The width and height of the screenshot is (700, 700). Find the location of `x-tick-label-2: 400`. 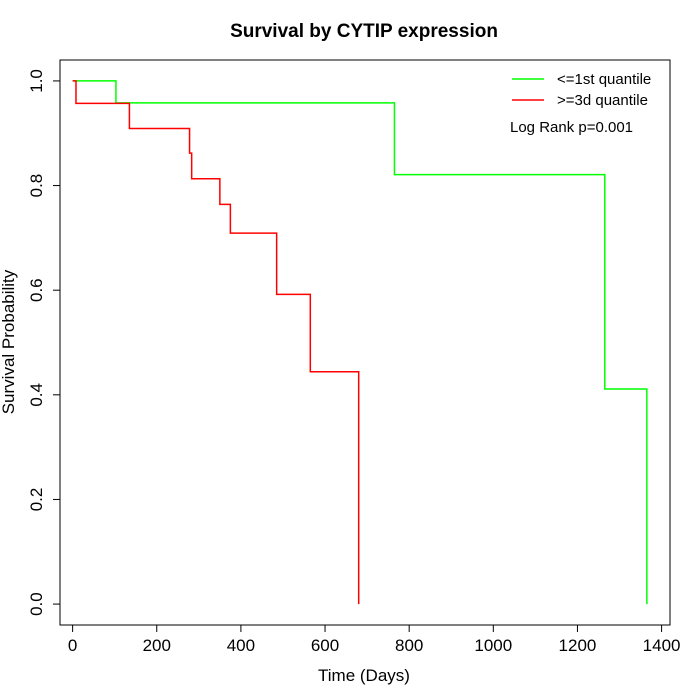

x-tick-label-2: 400 is located at coordinates (241, 645).